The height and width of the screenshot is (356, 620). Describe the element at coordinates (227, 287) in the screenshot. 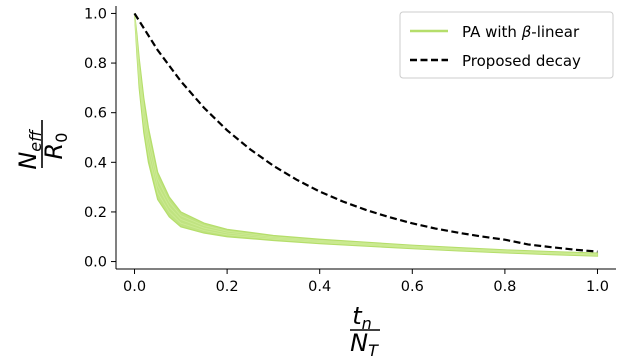

I see `x-tick-label-1: 0.2` at that location.